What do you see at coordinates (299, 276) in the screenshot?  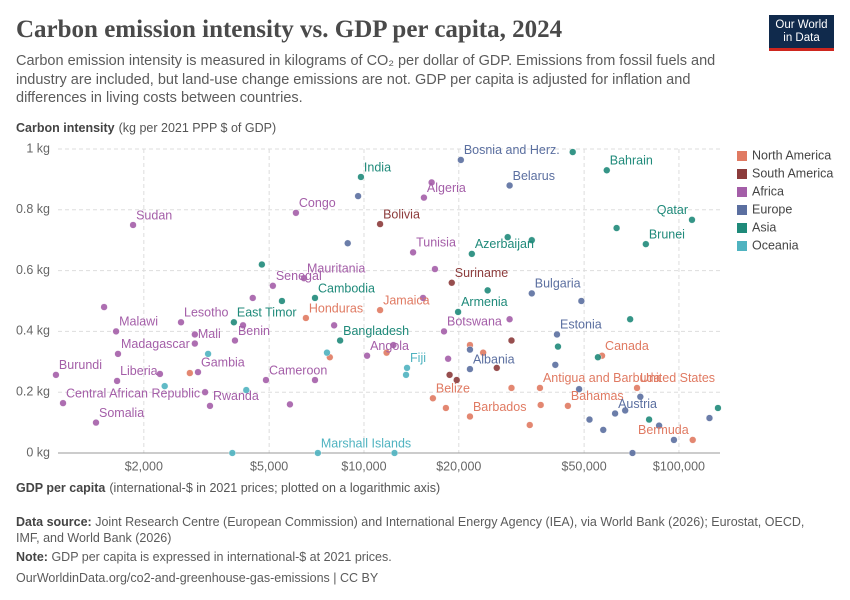 I see `point-label: Senegal` at bounding box center [299, 276].